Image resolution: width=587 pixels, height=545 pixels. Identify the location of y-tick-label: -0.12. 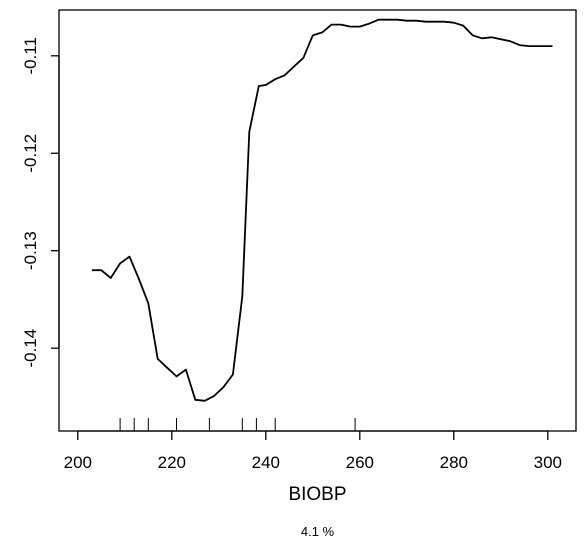
(30, 153).